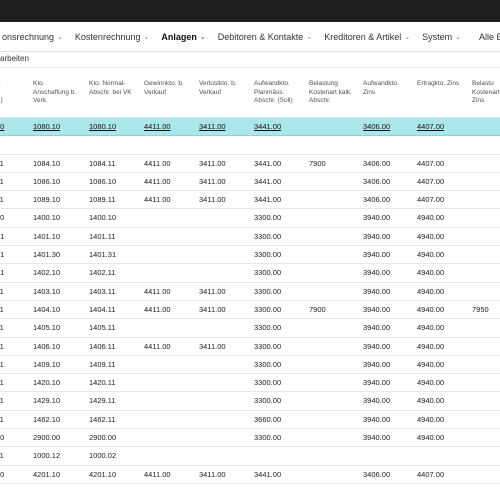  I want to click on column-header: Verlustkto. b. Verkauf, so click(218, 88).